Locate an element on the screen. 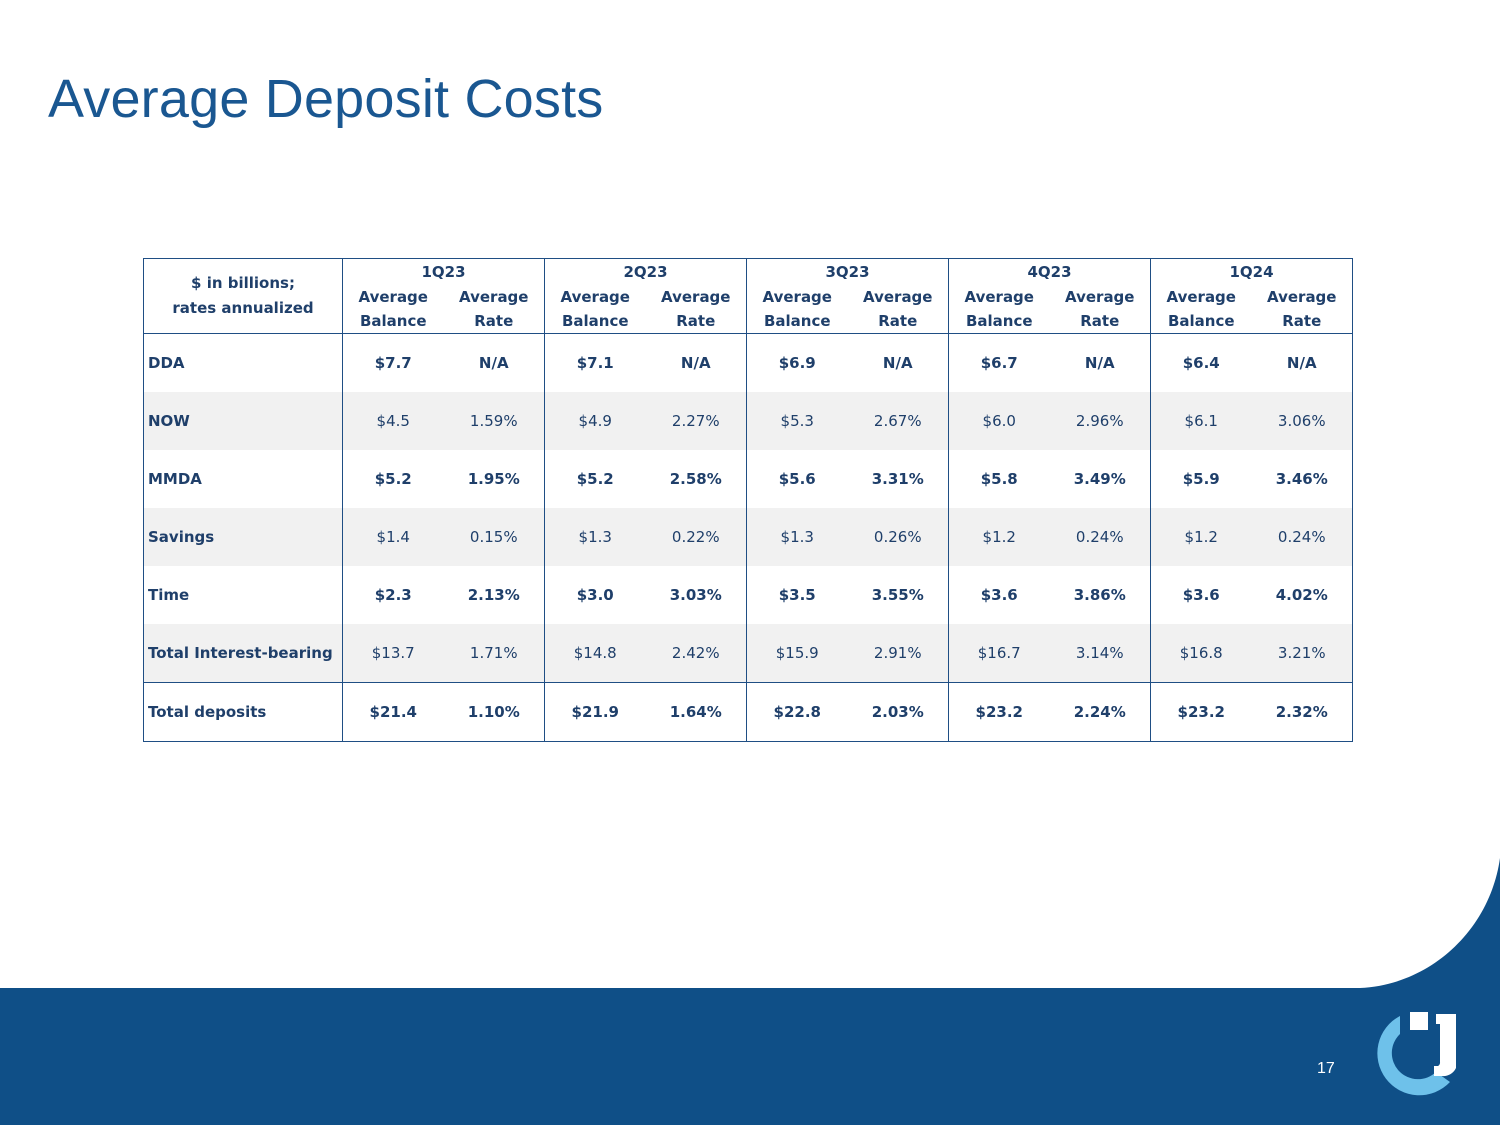 This screenshot has width=1500, height=1125. cell-rate: 3.03% is located at coordinates (696, 595).